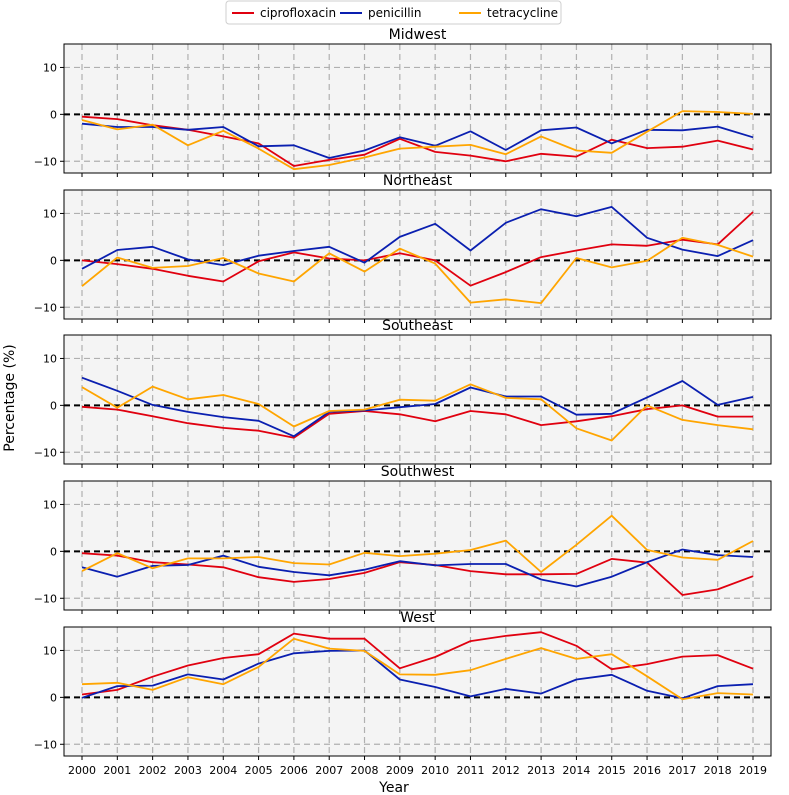  Describe the element at coordinates (10, 397) in the screenshot. I see `y-axis-label: Percentage (%)` at that location.